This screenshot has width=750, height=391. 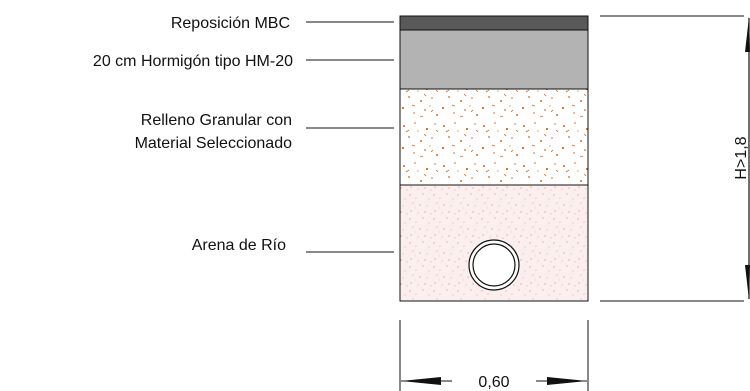 I want to click on layer-granular-fill, so click(x=494, y=137).